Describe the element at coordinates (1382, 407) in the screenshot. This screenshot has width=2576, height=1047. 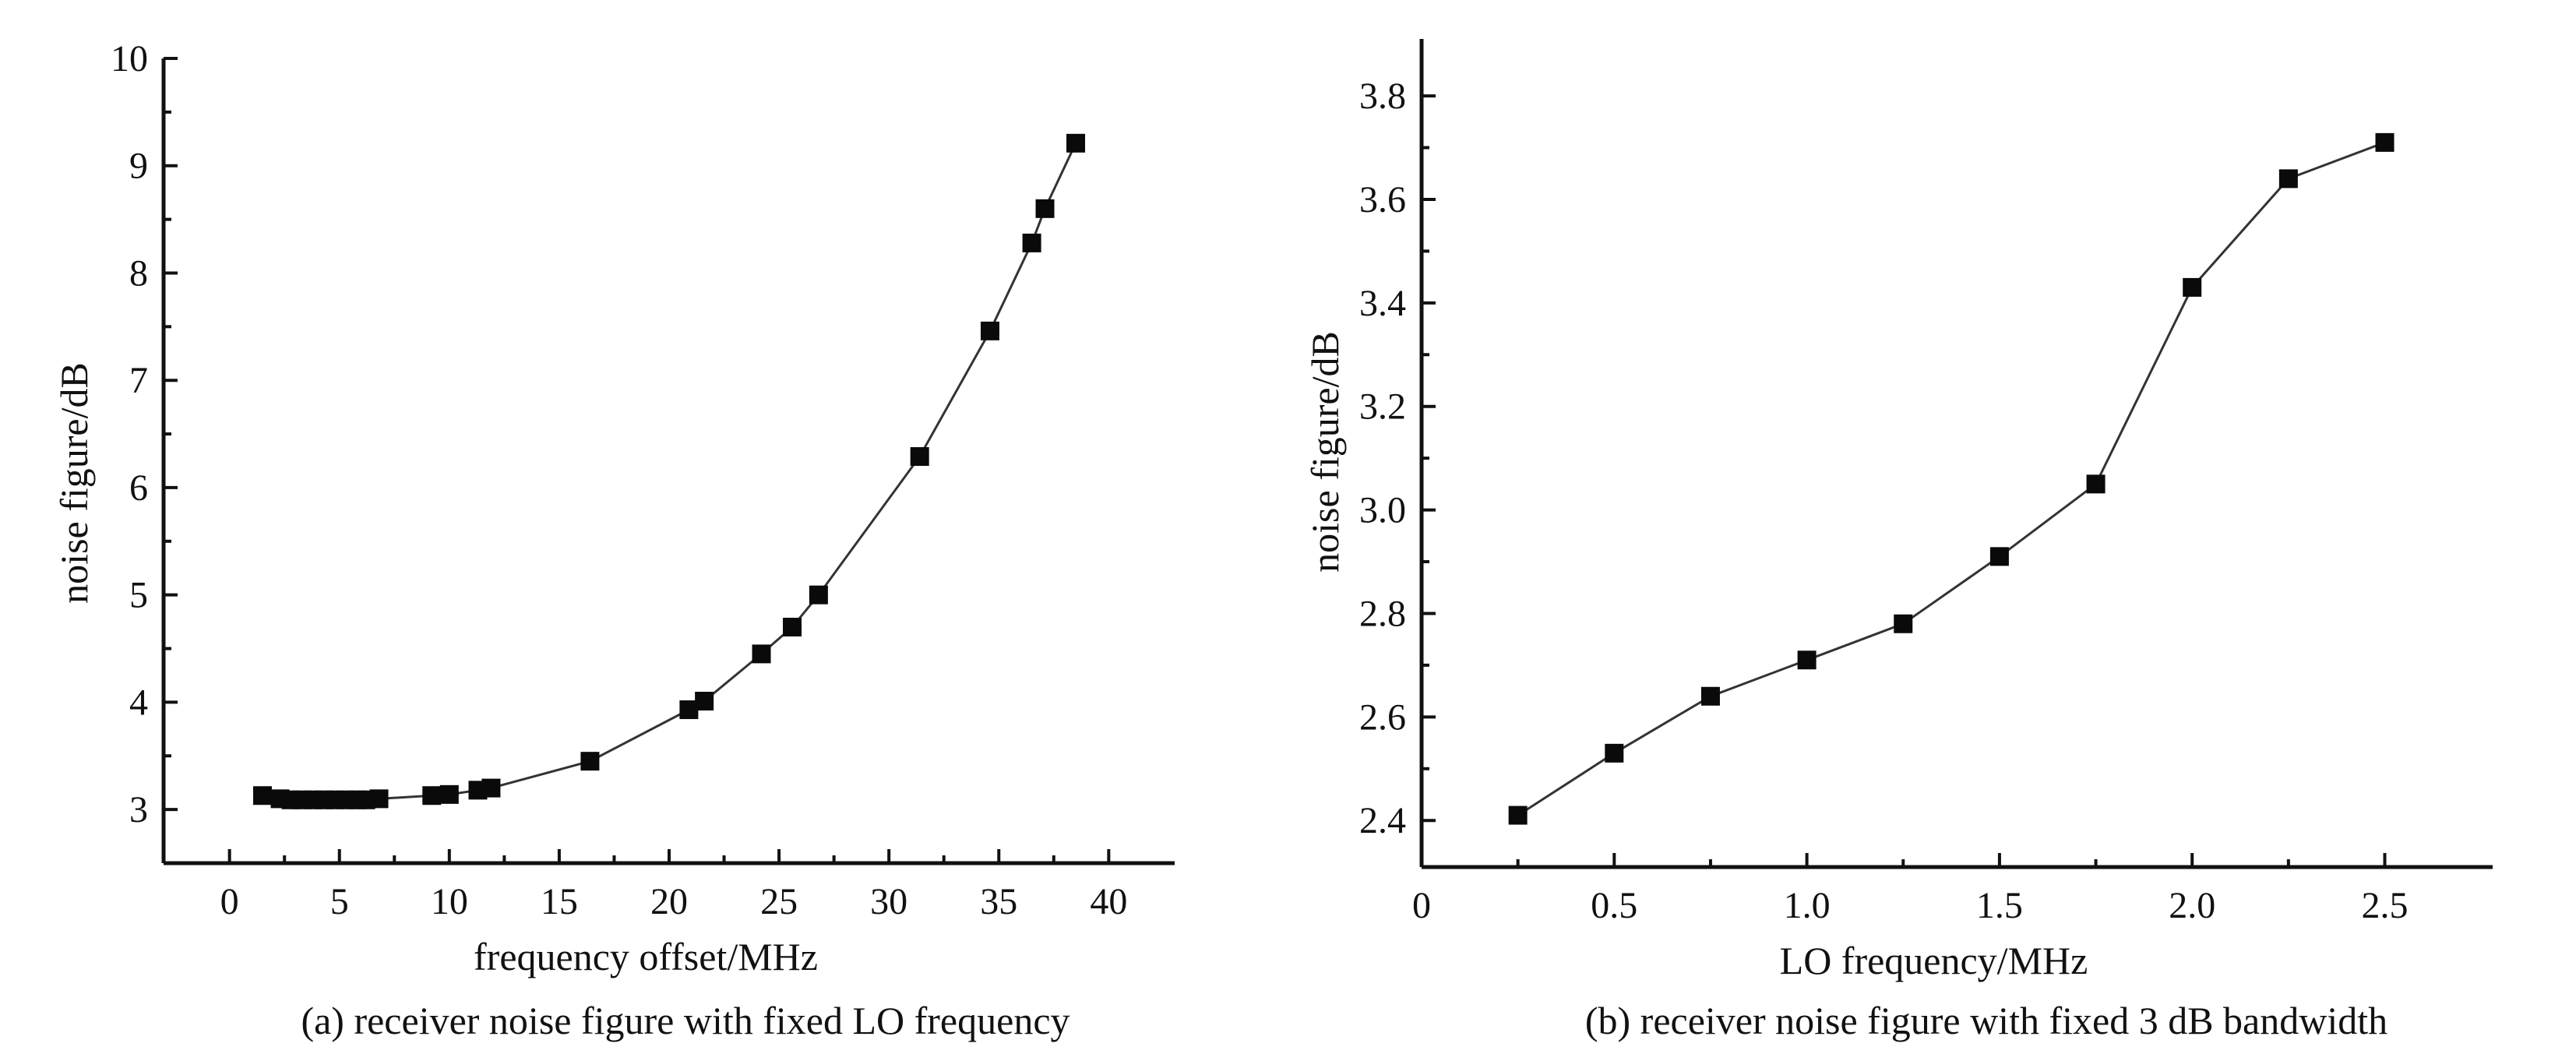
I see `y-tick-label: 3.2` at that location.